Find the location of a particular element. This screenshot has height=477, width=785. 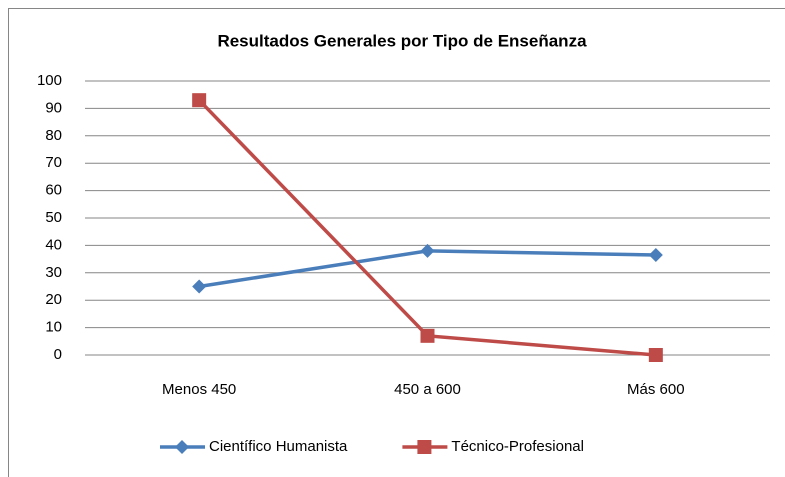

y-tick-label: 100 is located at coordinates (49, 80).